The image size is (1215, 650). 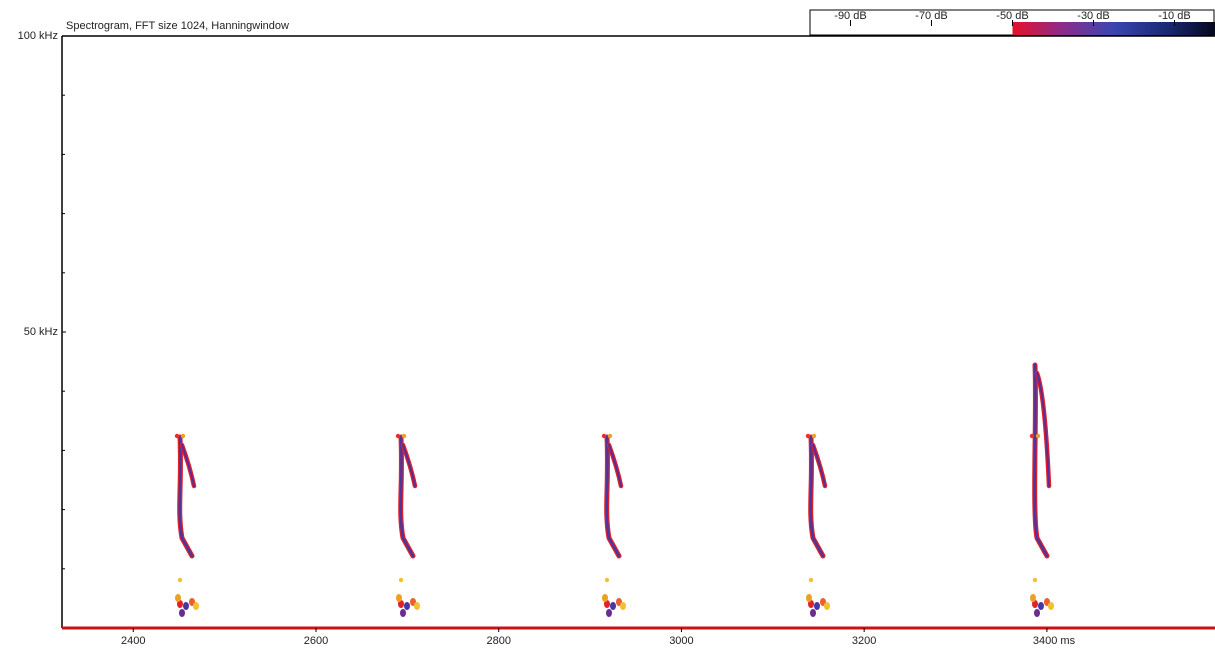 I want to click on y-tick-label: 50 kHz, so click(x=41, y=332).